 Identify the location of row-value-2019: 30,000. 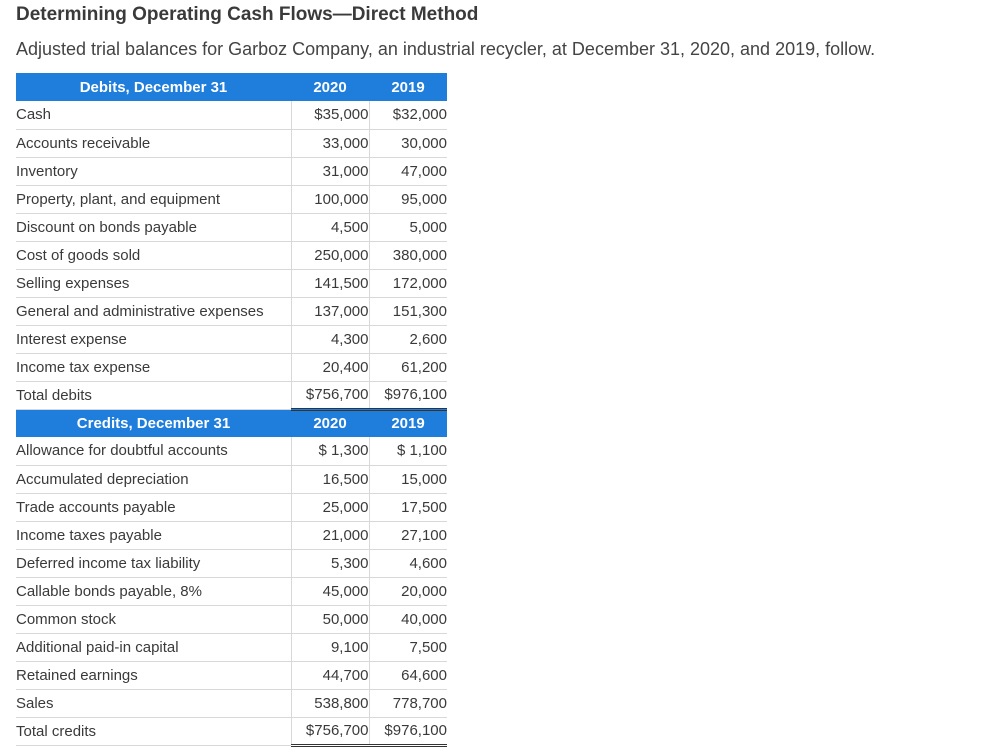
(408, 143).